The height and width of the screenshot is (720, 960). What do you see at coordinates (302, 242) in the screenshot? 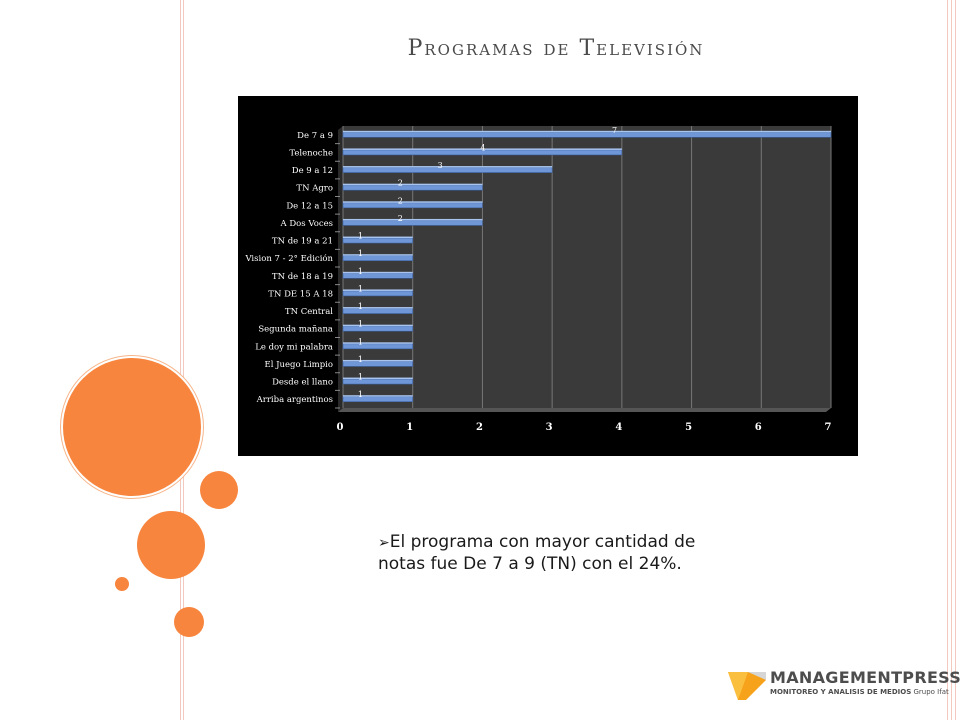
I see `category-label: TN de 19 a 21` at bounding box center [302, 242].